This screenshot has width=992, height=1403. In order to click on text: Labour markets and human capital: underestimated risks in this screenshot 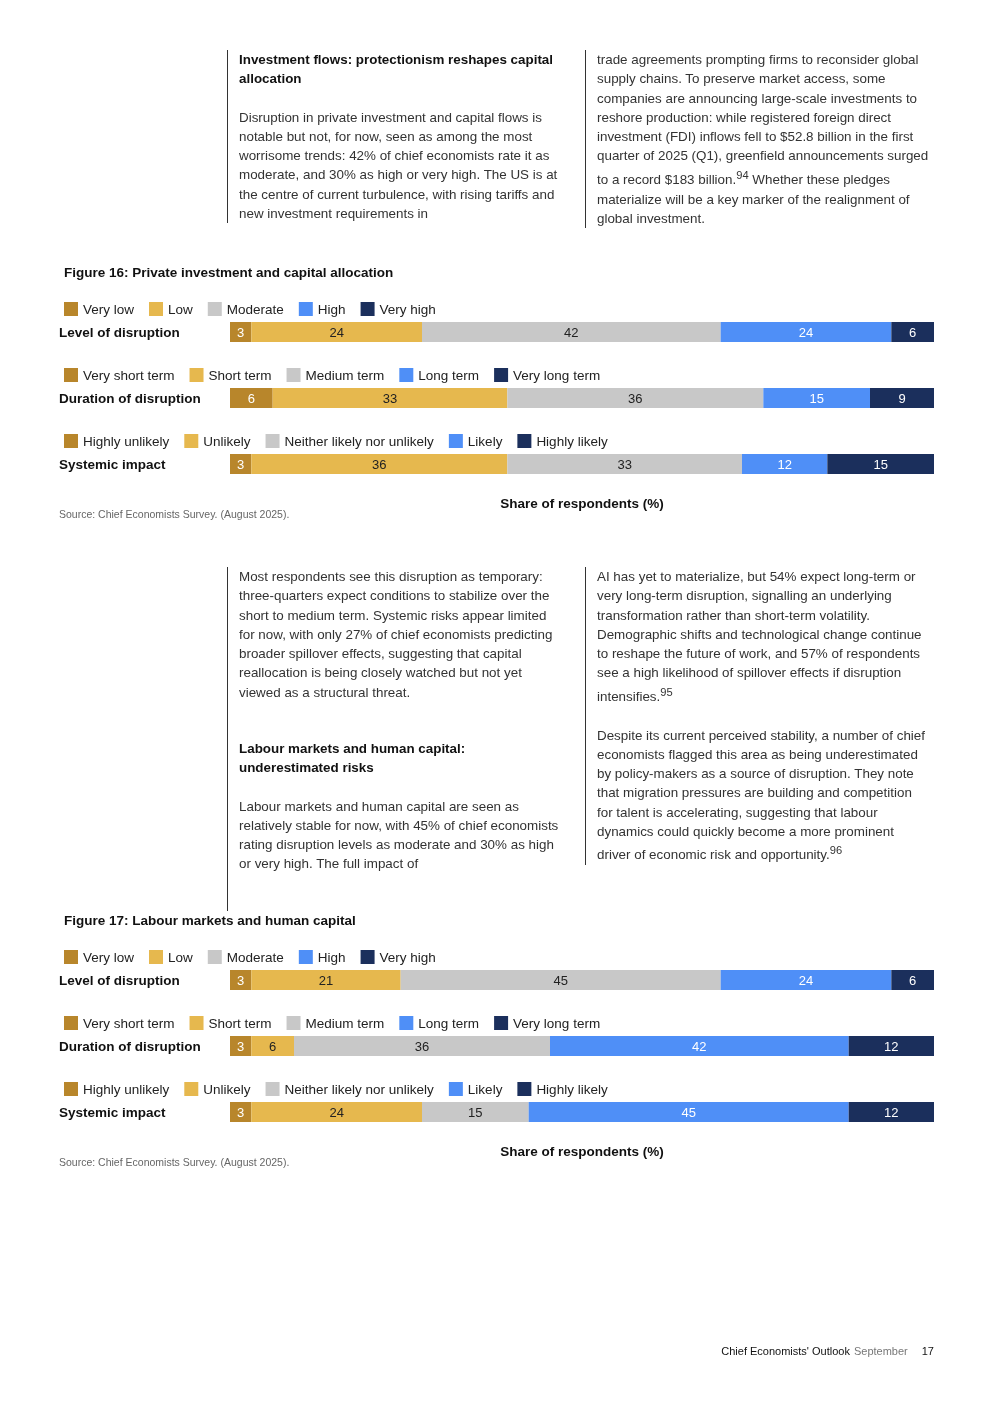, I will do `click(353, 759)`.